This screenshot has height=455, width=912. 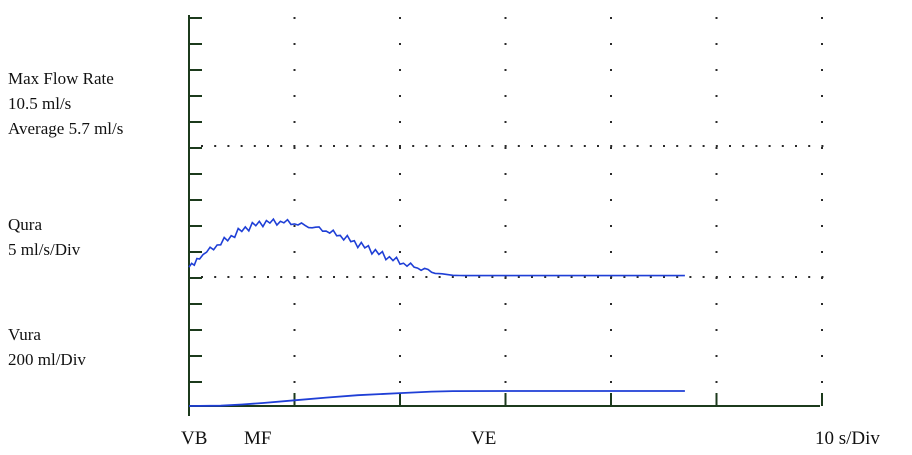 What do you see at coordinates (194, 438) in the screenshot?
I see `marker-label-vb: VB` at bounding box center [194, 438].